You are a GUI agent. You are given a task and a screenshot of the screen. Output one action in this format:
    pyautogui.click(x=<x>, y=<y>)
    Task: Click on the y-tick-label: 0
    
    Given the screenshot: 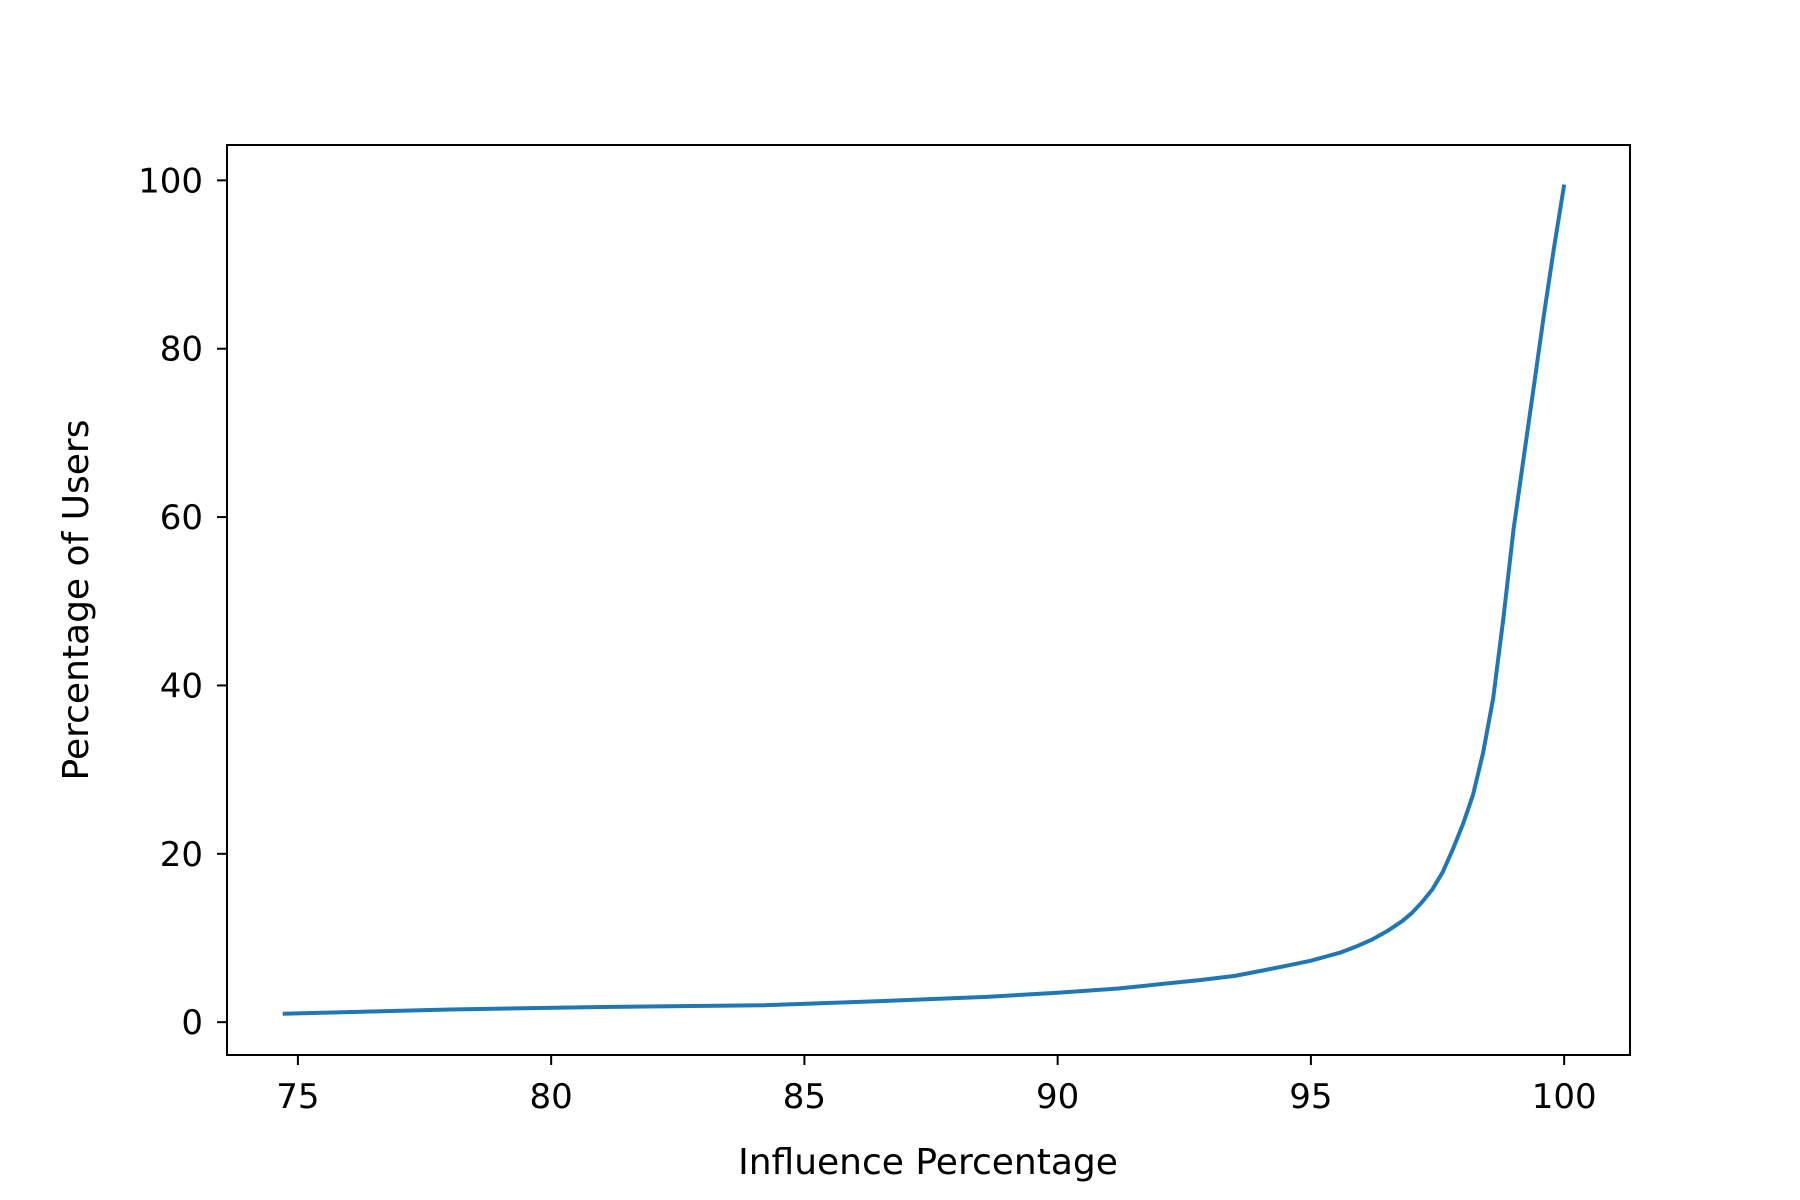 What is the action you would take?
    pyautogui.click(x=192, y=1023)
    